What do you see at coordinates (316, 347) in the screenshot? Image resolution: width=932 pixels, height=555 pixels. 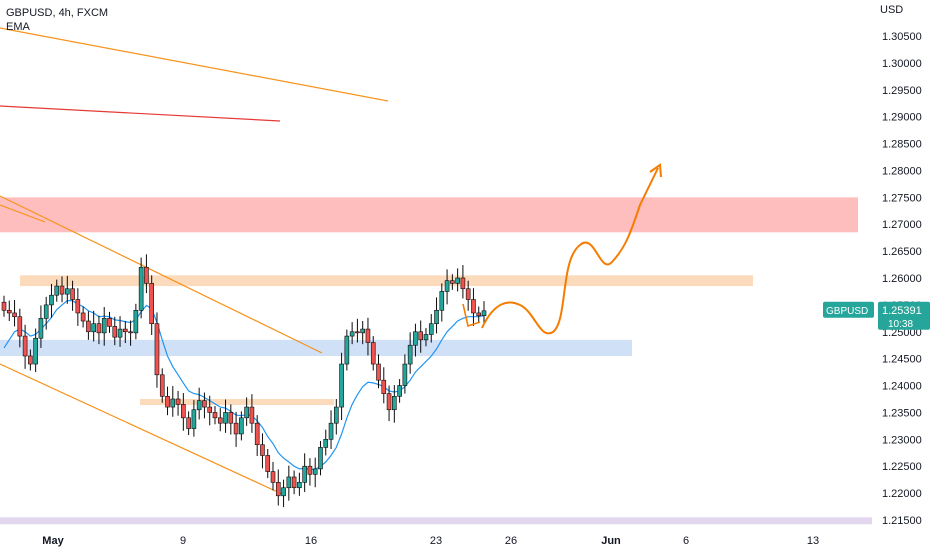 I see `demand-zone` at bounding box center [316, 347].